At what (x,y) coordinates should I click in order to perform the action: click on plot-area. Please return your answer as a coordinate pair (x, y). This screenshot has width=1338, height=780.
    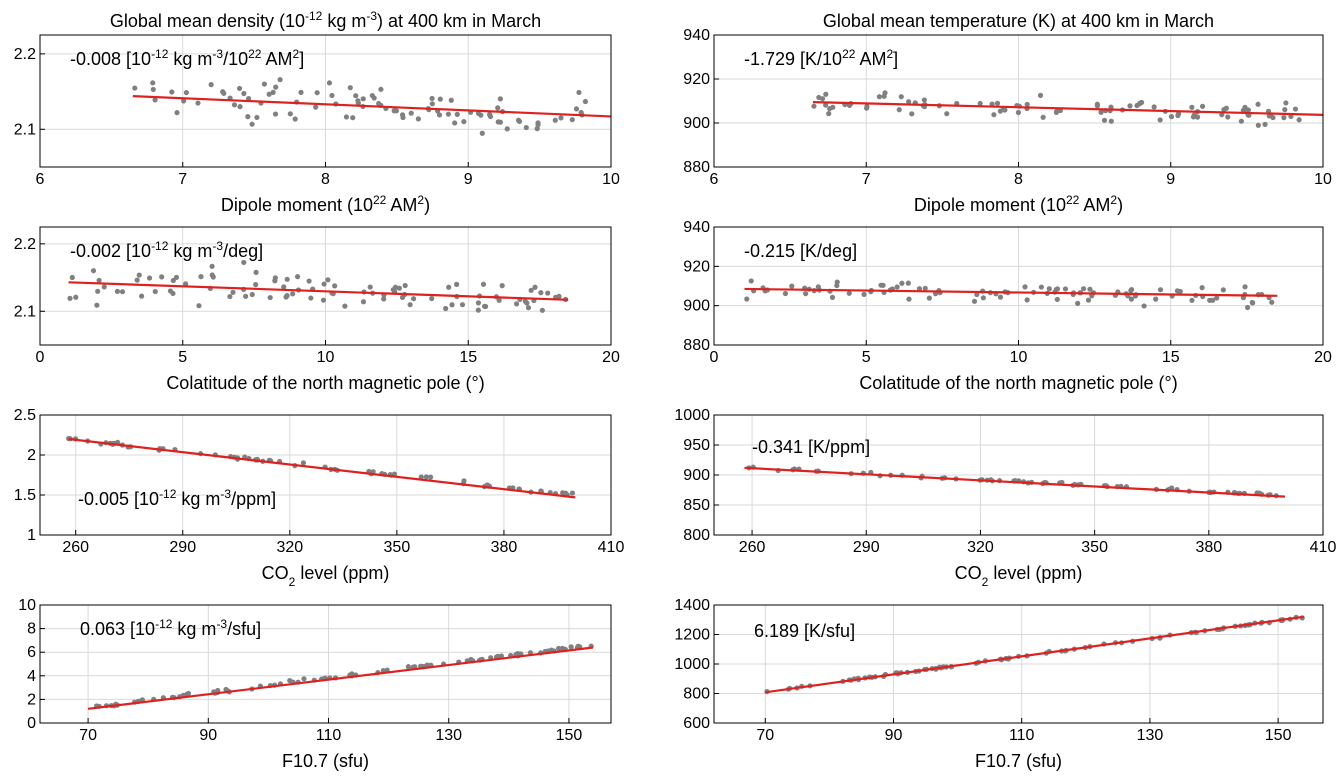
    Looking at the image, I should click on (325, 475).